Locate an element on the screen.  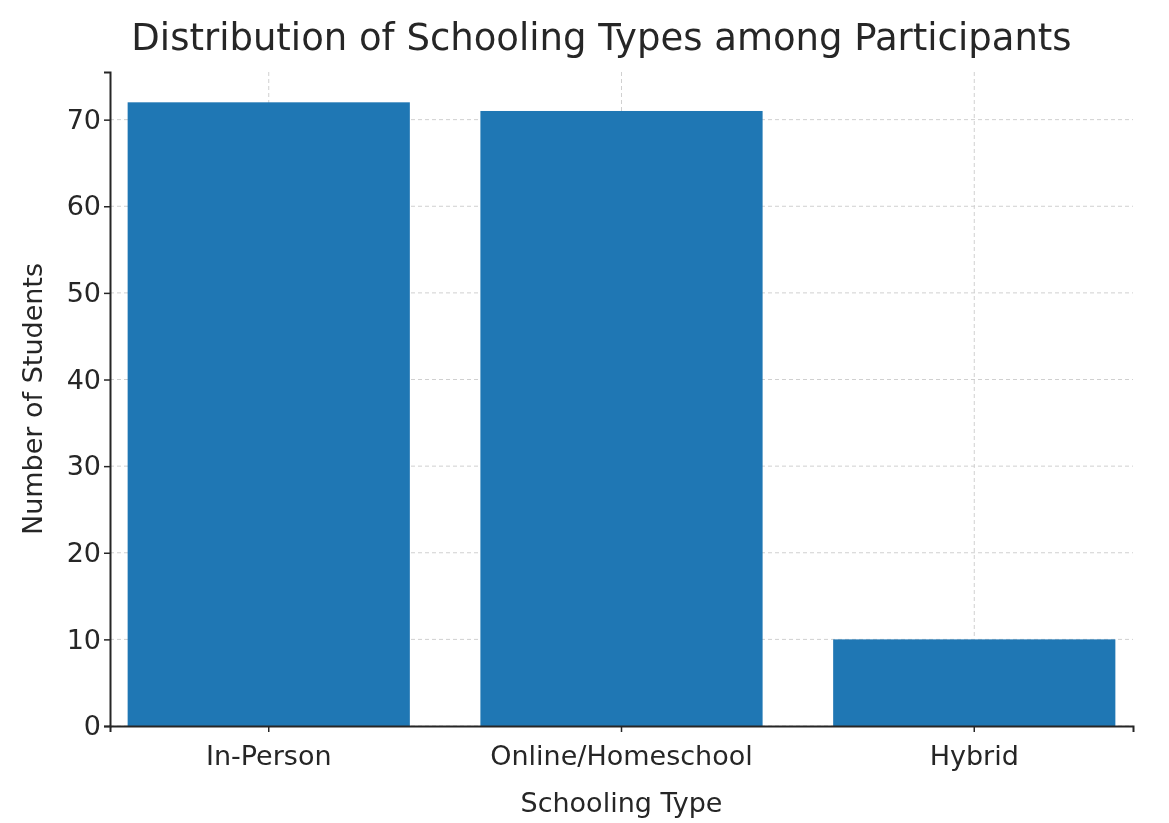
y-tick-label: 40 is located at coordinates (83, 379).